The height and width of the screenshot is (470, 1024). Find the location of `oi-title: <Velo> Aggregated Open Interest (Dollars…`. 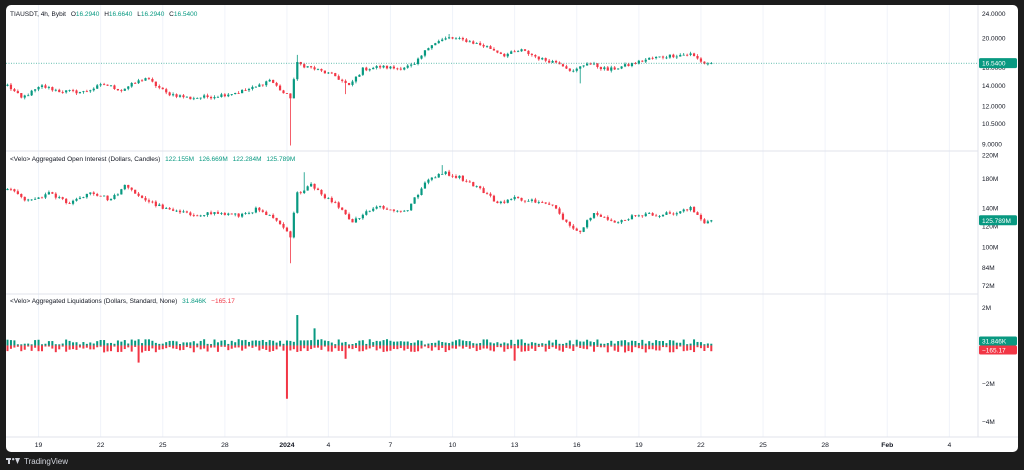

oi-title: <Velo> Aggregated Open Interest (Dollars… is located at coordinates (85, 159).